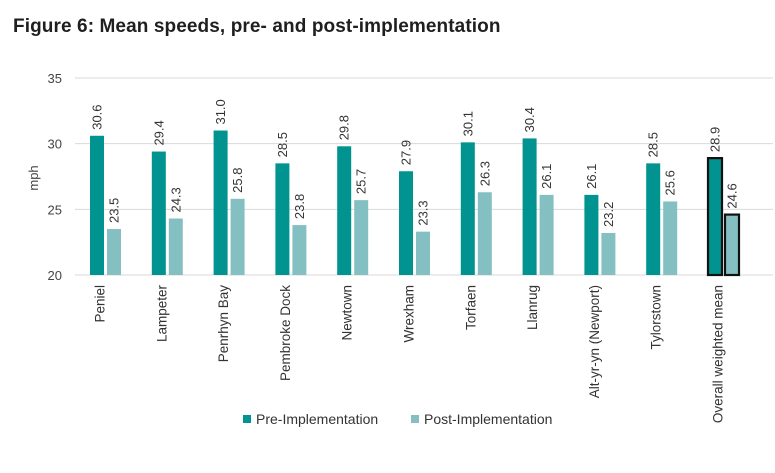 This screenshot has height=473, width=775. I want to click on data-label-post: 23.8, so click(299, 206).